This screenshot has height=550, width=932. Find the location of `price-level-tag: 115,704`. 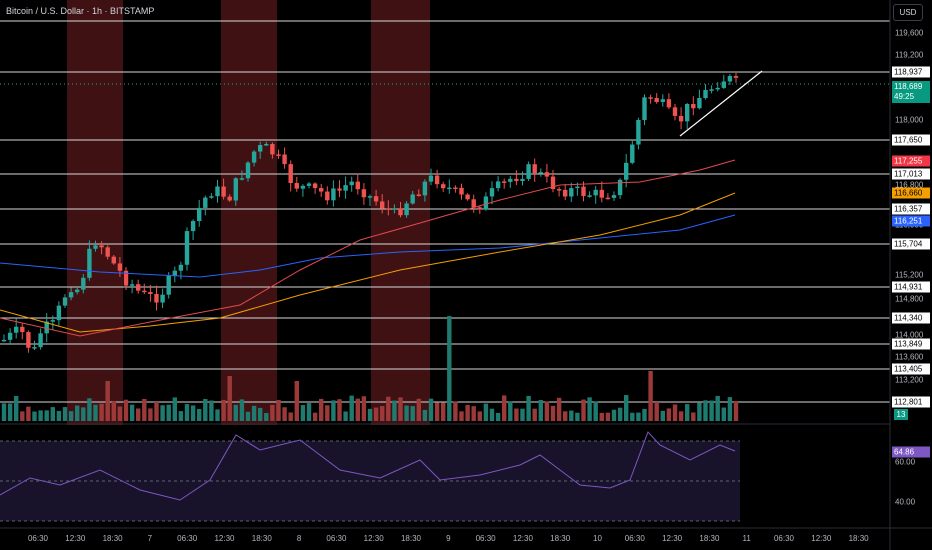

price-level-tag: 115,704 is located at coordinates (911, 244).